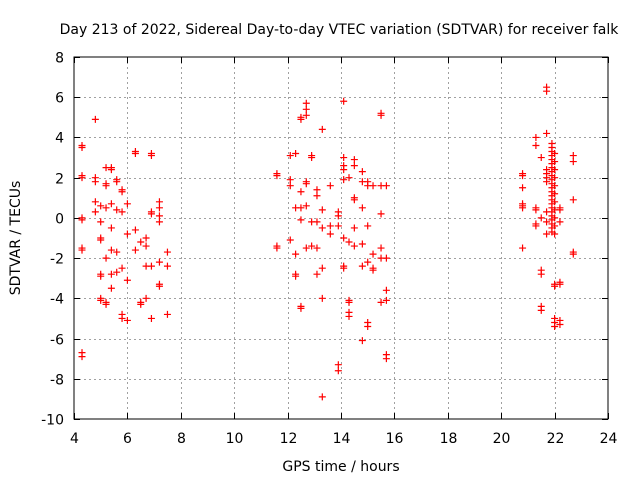  Describe the element at coordinates (52, 421) in the screenshot. I see `y-tick-label: -10` at that location.